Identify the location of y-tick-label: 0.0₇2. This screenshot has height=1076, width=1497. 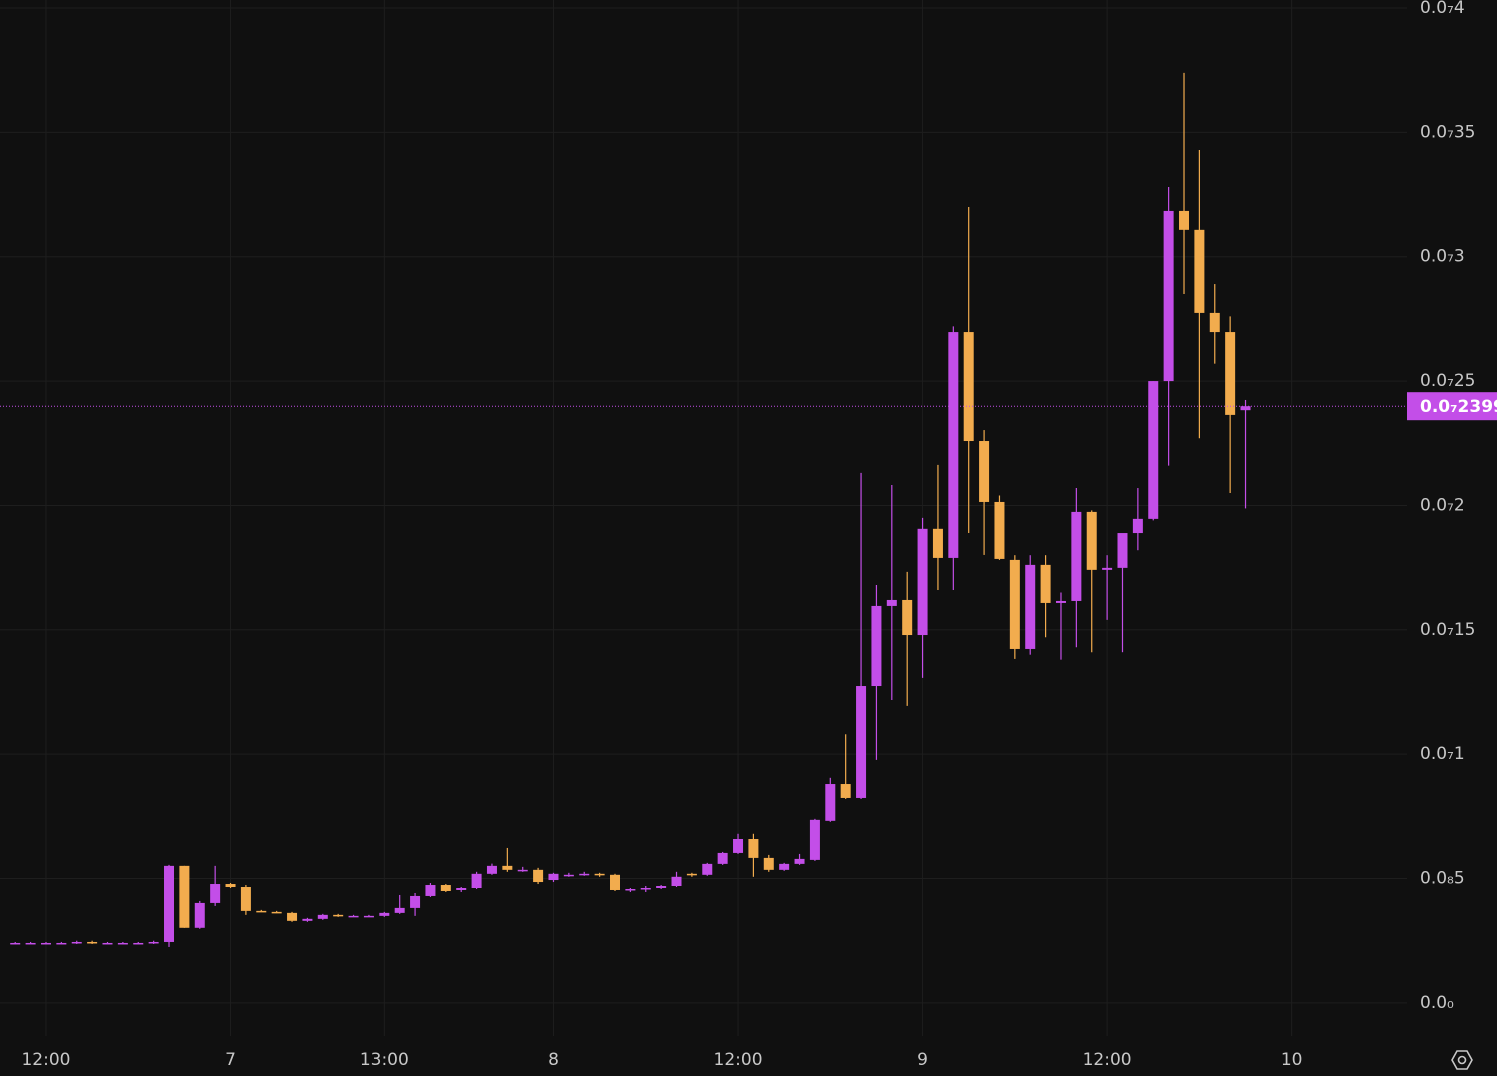
(1442, 505).